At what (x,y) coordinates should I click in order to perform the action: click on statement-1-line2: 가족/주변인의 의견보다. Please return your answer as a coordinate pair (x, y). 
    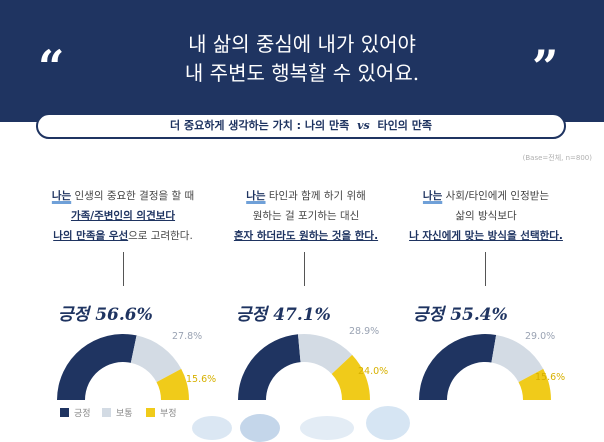
    Looking at the image, I should click on (123, 216).